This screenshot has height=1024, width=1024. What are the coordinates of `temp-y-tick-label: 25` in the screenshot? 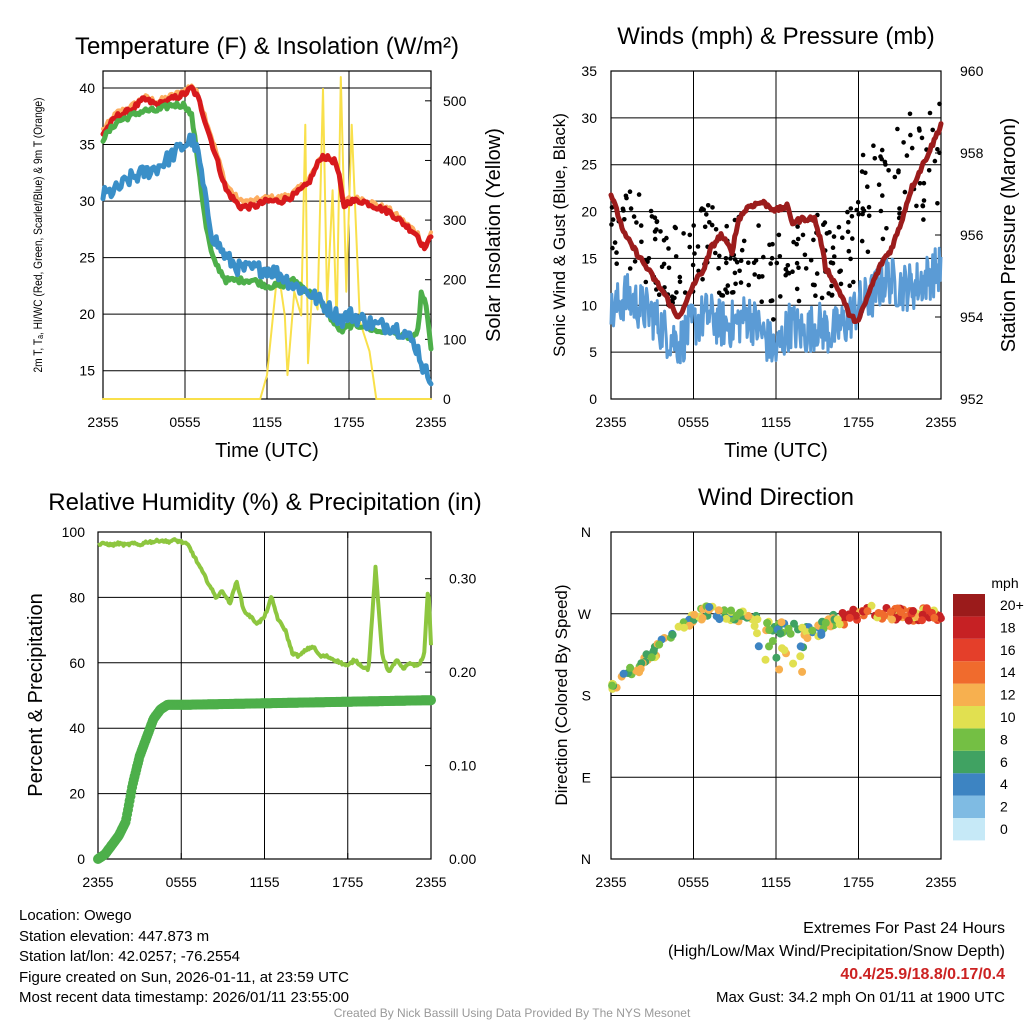 It's located at (87, 258).